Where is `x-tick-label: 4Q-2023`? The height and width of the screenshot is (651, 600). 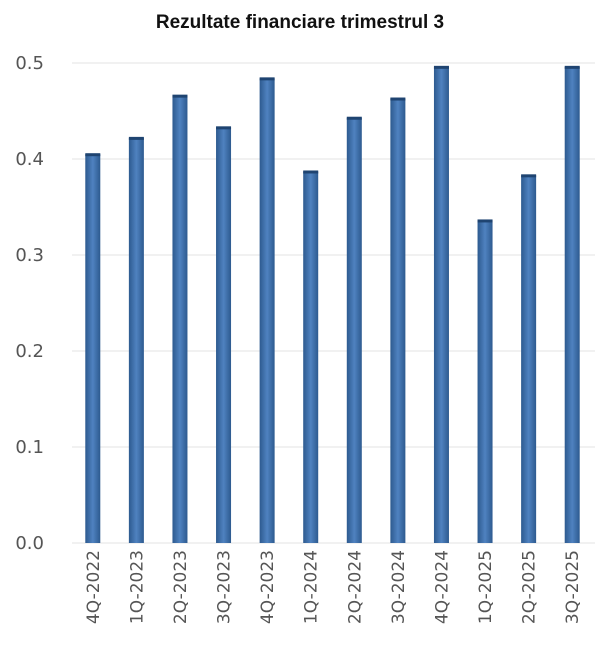 x-tick-label: 4Q-2023 is located at coordinates (268, 587).